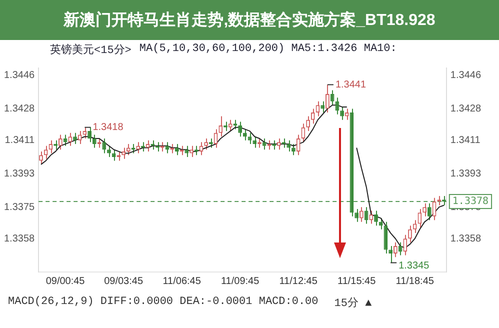 This screenshot has width=499, height=328. I want to click on y2-tick-label: 1.3393, so click(466, 174).